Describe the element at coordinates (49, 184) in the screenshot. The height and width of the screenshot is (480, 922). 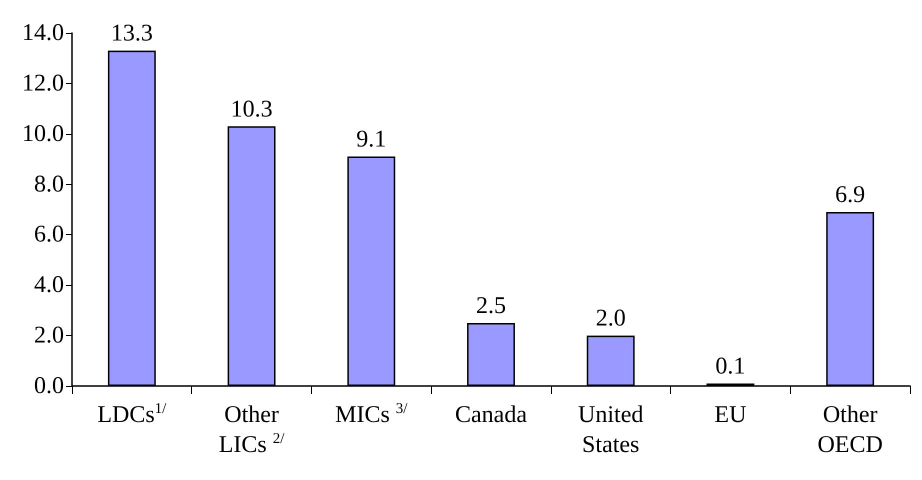
I see `y-tick-label: 8.0` at that location.